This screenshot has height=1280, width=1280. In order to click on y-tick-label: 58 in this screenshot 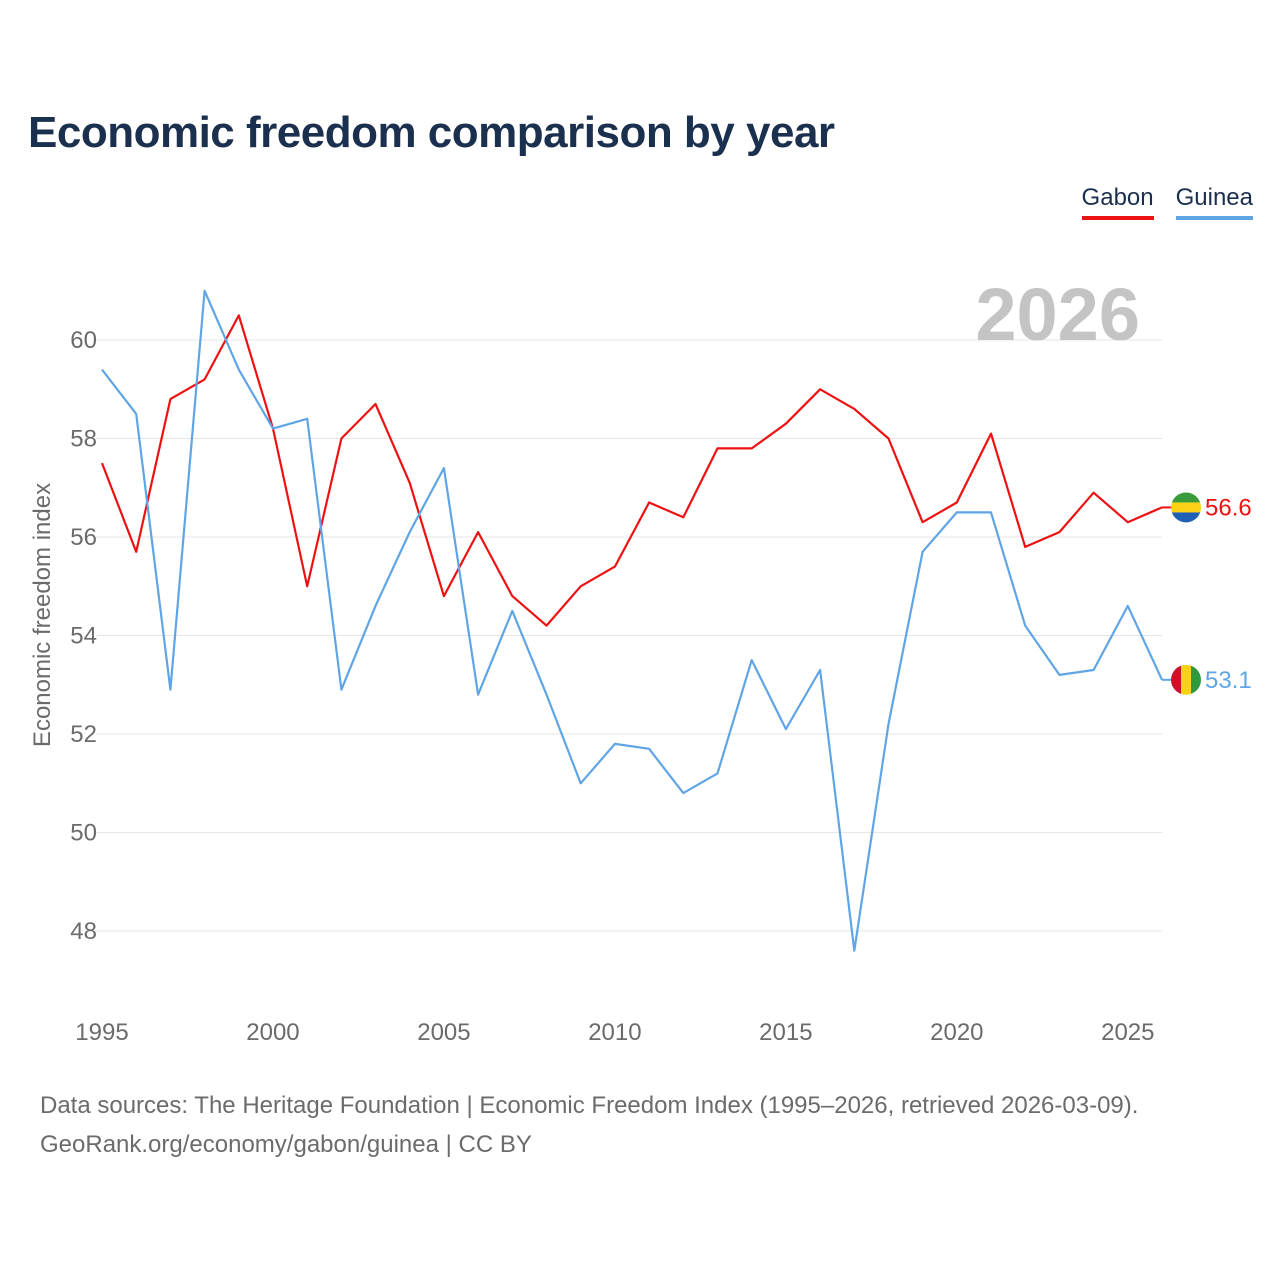, I will do `click(83, 439)`.